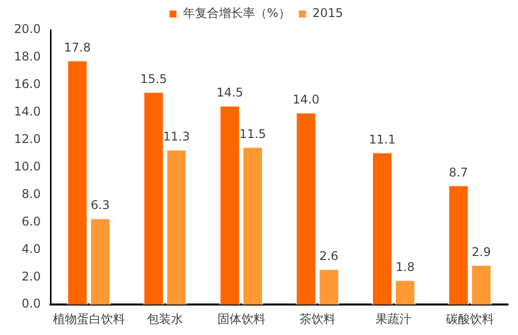 The height and width of the screenshot is (335, 518). Describe the element at coordinates (317, 319) in the screenshot. I see `x-tick-label: 茶饮料` at that location.